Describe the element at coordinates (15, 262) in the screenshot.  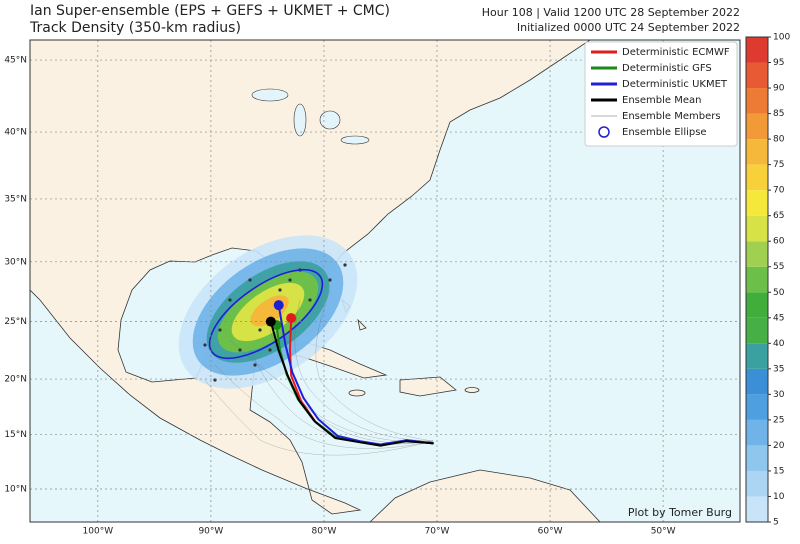
I see `lat-label: 30°N` at that location.